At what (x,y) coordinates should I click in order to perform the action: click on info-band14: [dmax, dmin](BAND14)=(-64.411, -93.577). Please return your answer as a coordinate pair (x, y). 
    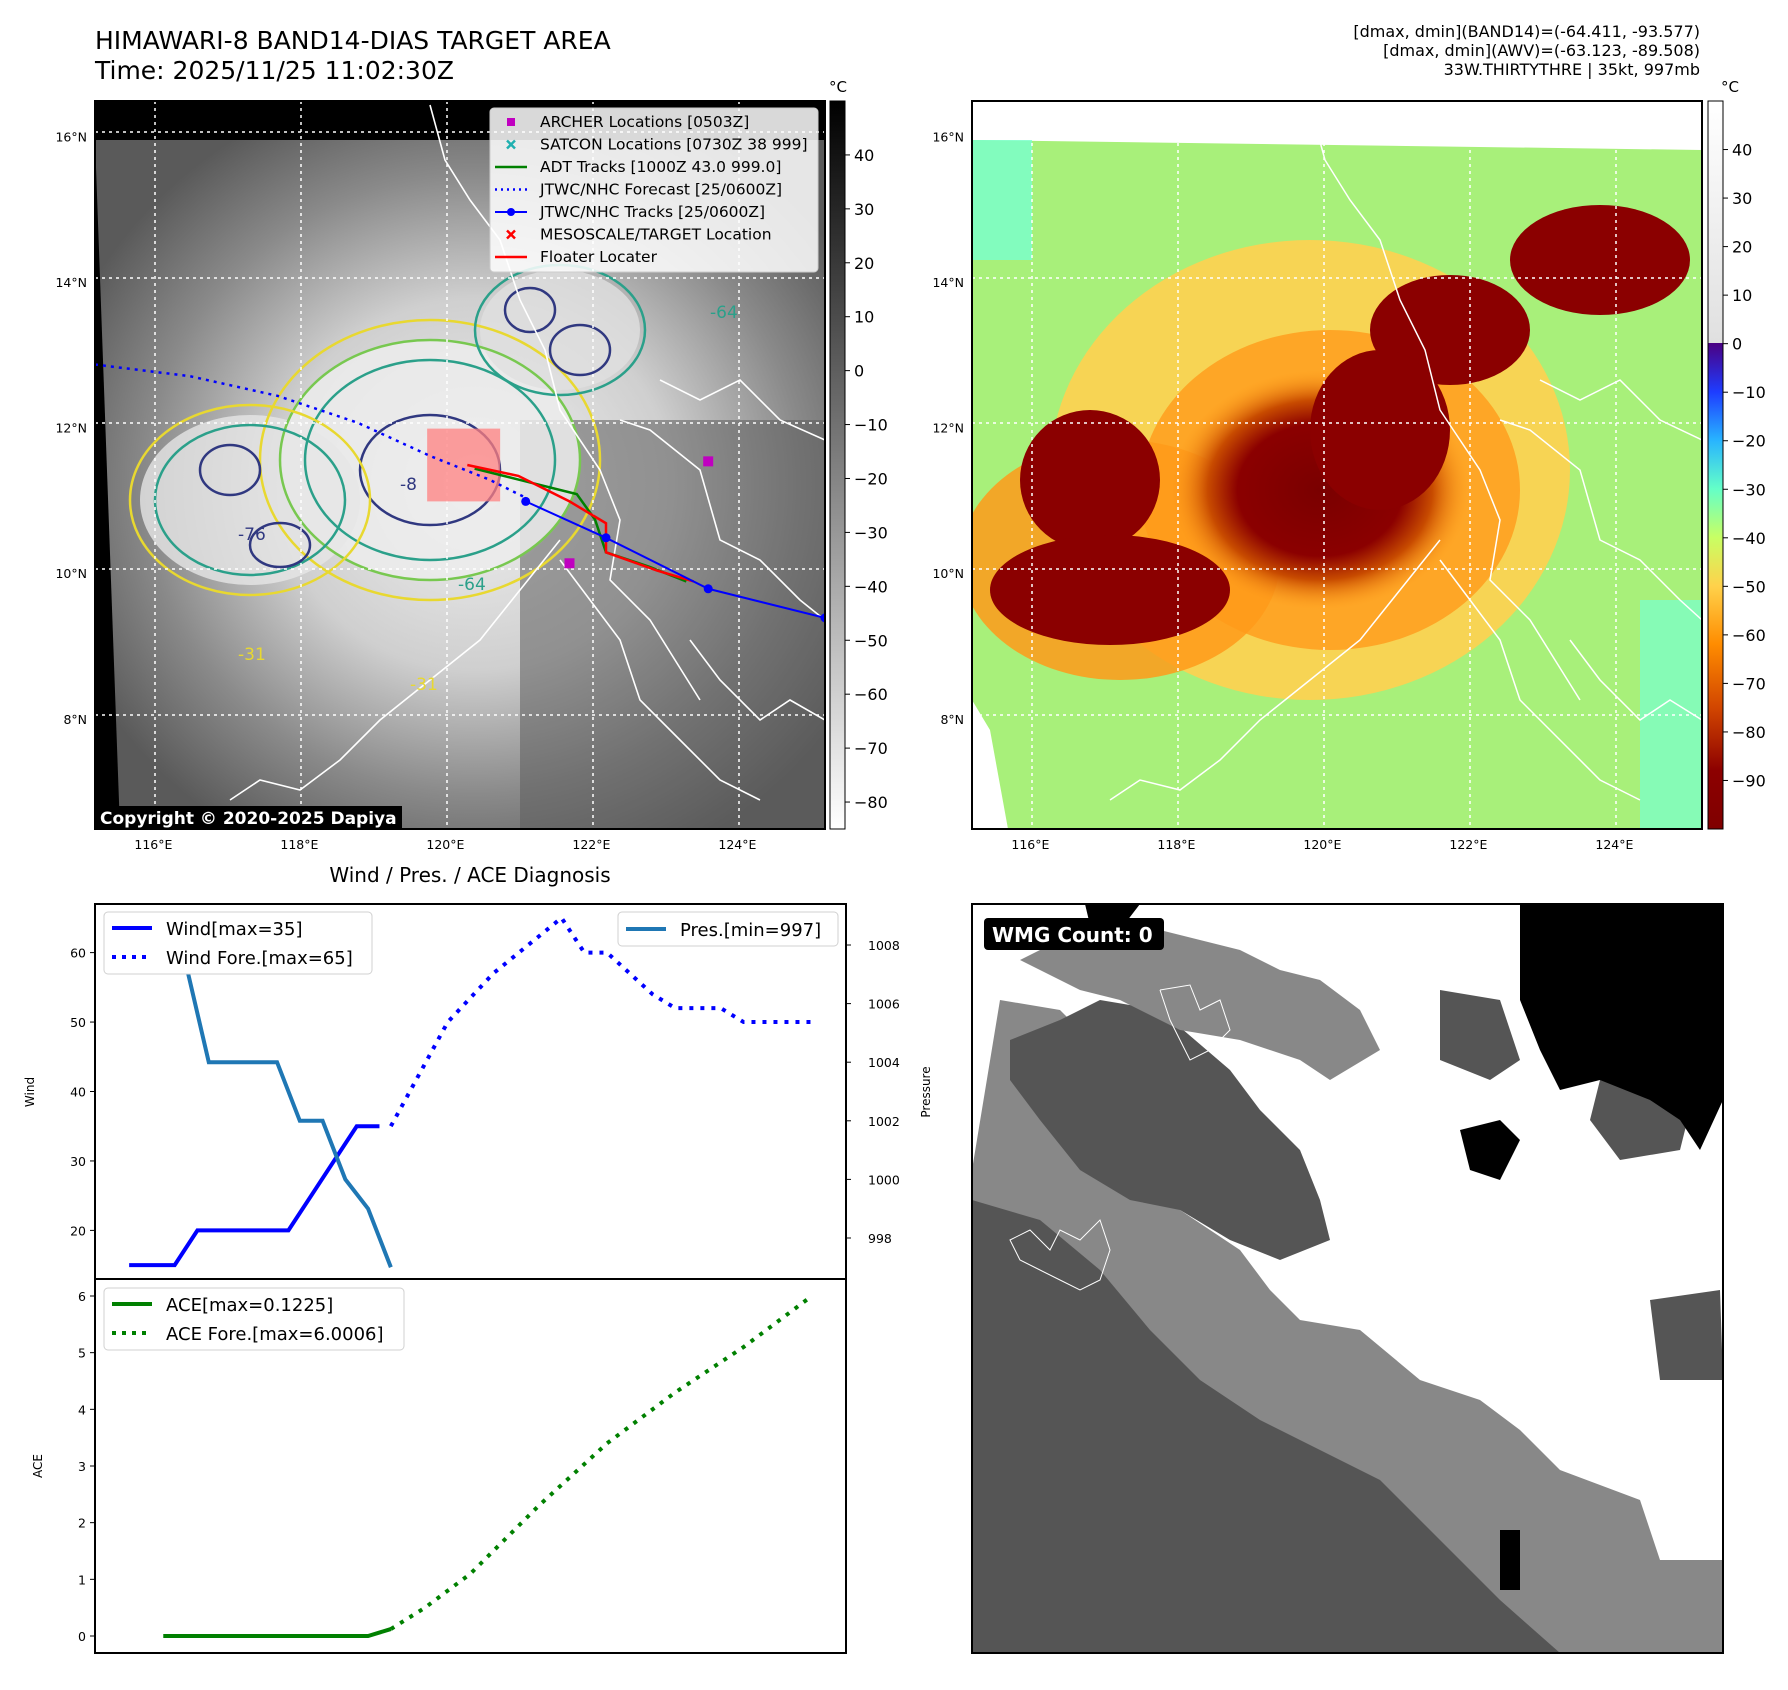
    Looking at the image, I should click on (1526, 31).